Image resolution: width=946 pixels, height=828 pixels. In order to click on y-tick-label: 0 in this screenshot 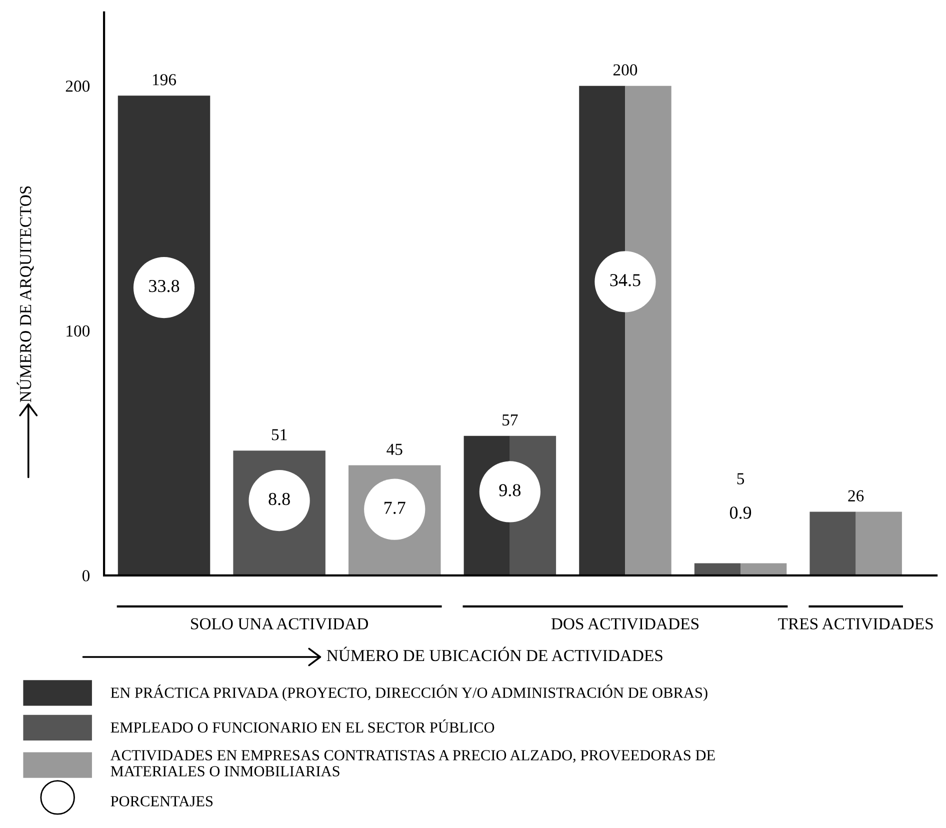, I will do `click(86, 576)`.